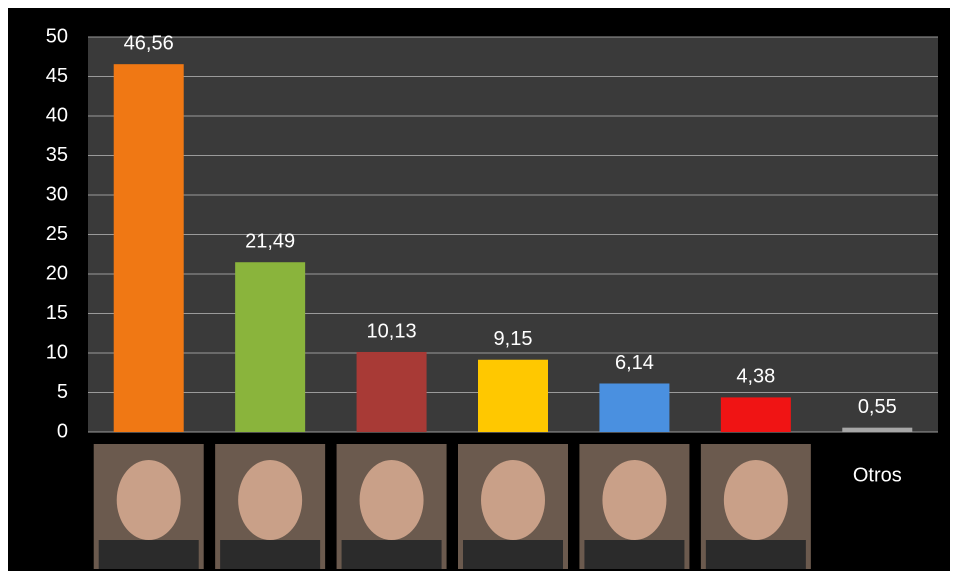 Image resolution: width=954 pixels, height=575 pixels. I want to click on y-tick-label: 15, so click(57, 313).